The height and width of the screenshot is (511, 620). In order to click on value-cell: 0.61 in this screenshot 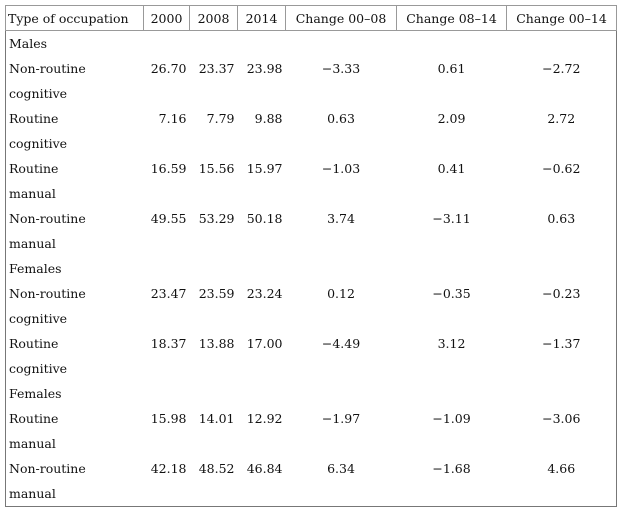, I will do `click(451, 68)`.